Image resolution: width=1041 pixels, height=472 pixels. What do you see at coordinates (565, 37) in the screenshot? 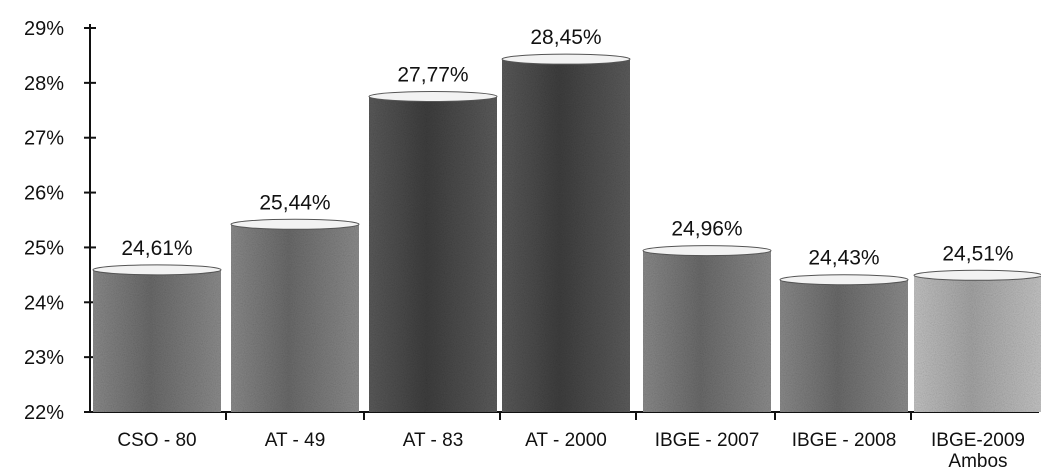
I see `data-label: 28,45%` at bounding box center [565, 37].